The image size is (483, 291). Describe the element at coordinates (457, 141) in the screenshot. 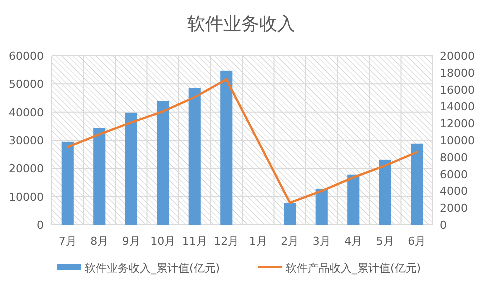

I see `y2-tick-label: 10000` at that location.